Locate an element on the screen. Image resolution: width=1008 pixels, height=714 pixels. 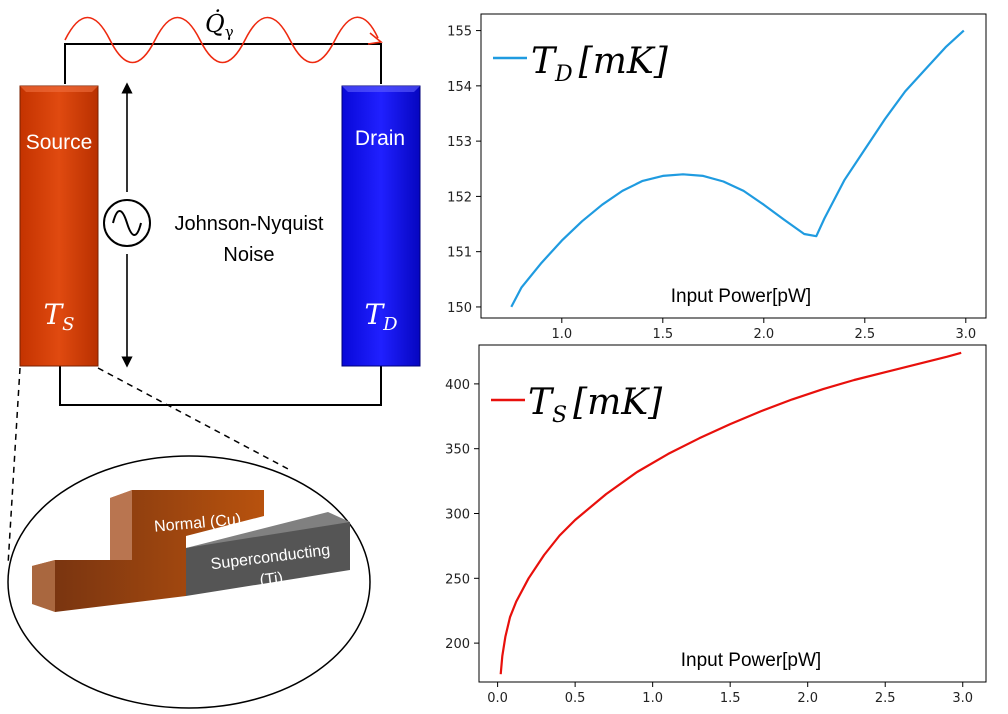
bottom-wire is located at coordinates (220, 386).